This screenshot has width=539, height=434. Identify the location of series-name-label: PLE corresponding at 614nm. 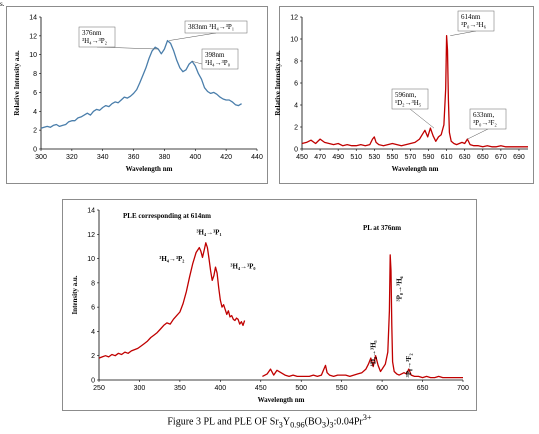
(167, 216).